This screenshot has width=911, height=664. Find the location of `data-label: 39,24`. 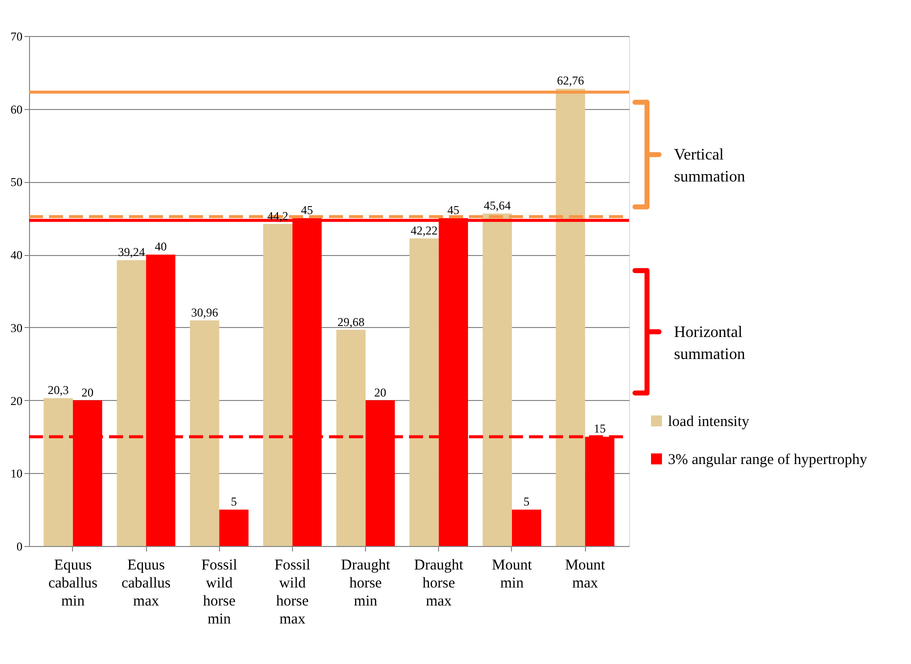

data-label: 39,24 is located at coordinates (131, 252).